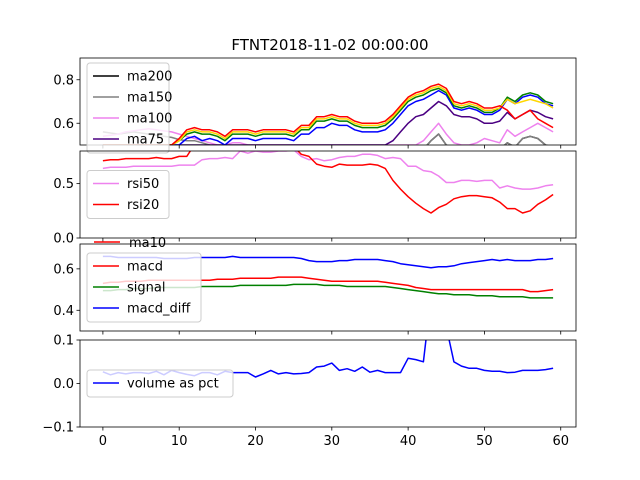  I want to click on x-tick-label: 60, so click(560, 441).